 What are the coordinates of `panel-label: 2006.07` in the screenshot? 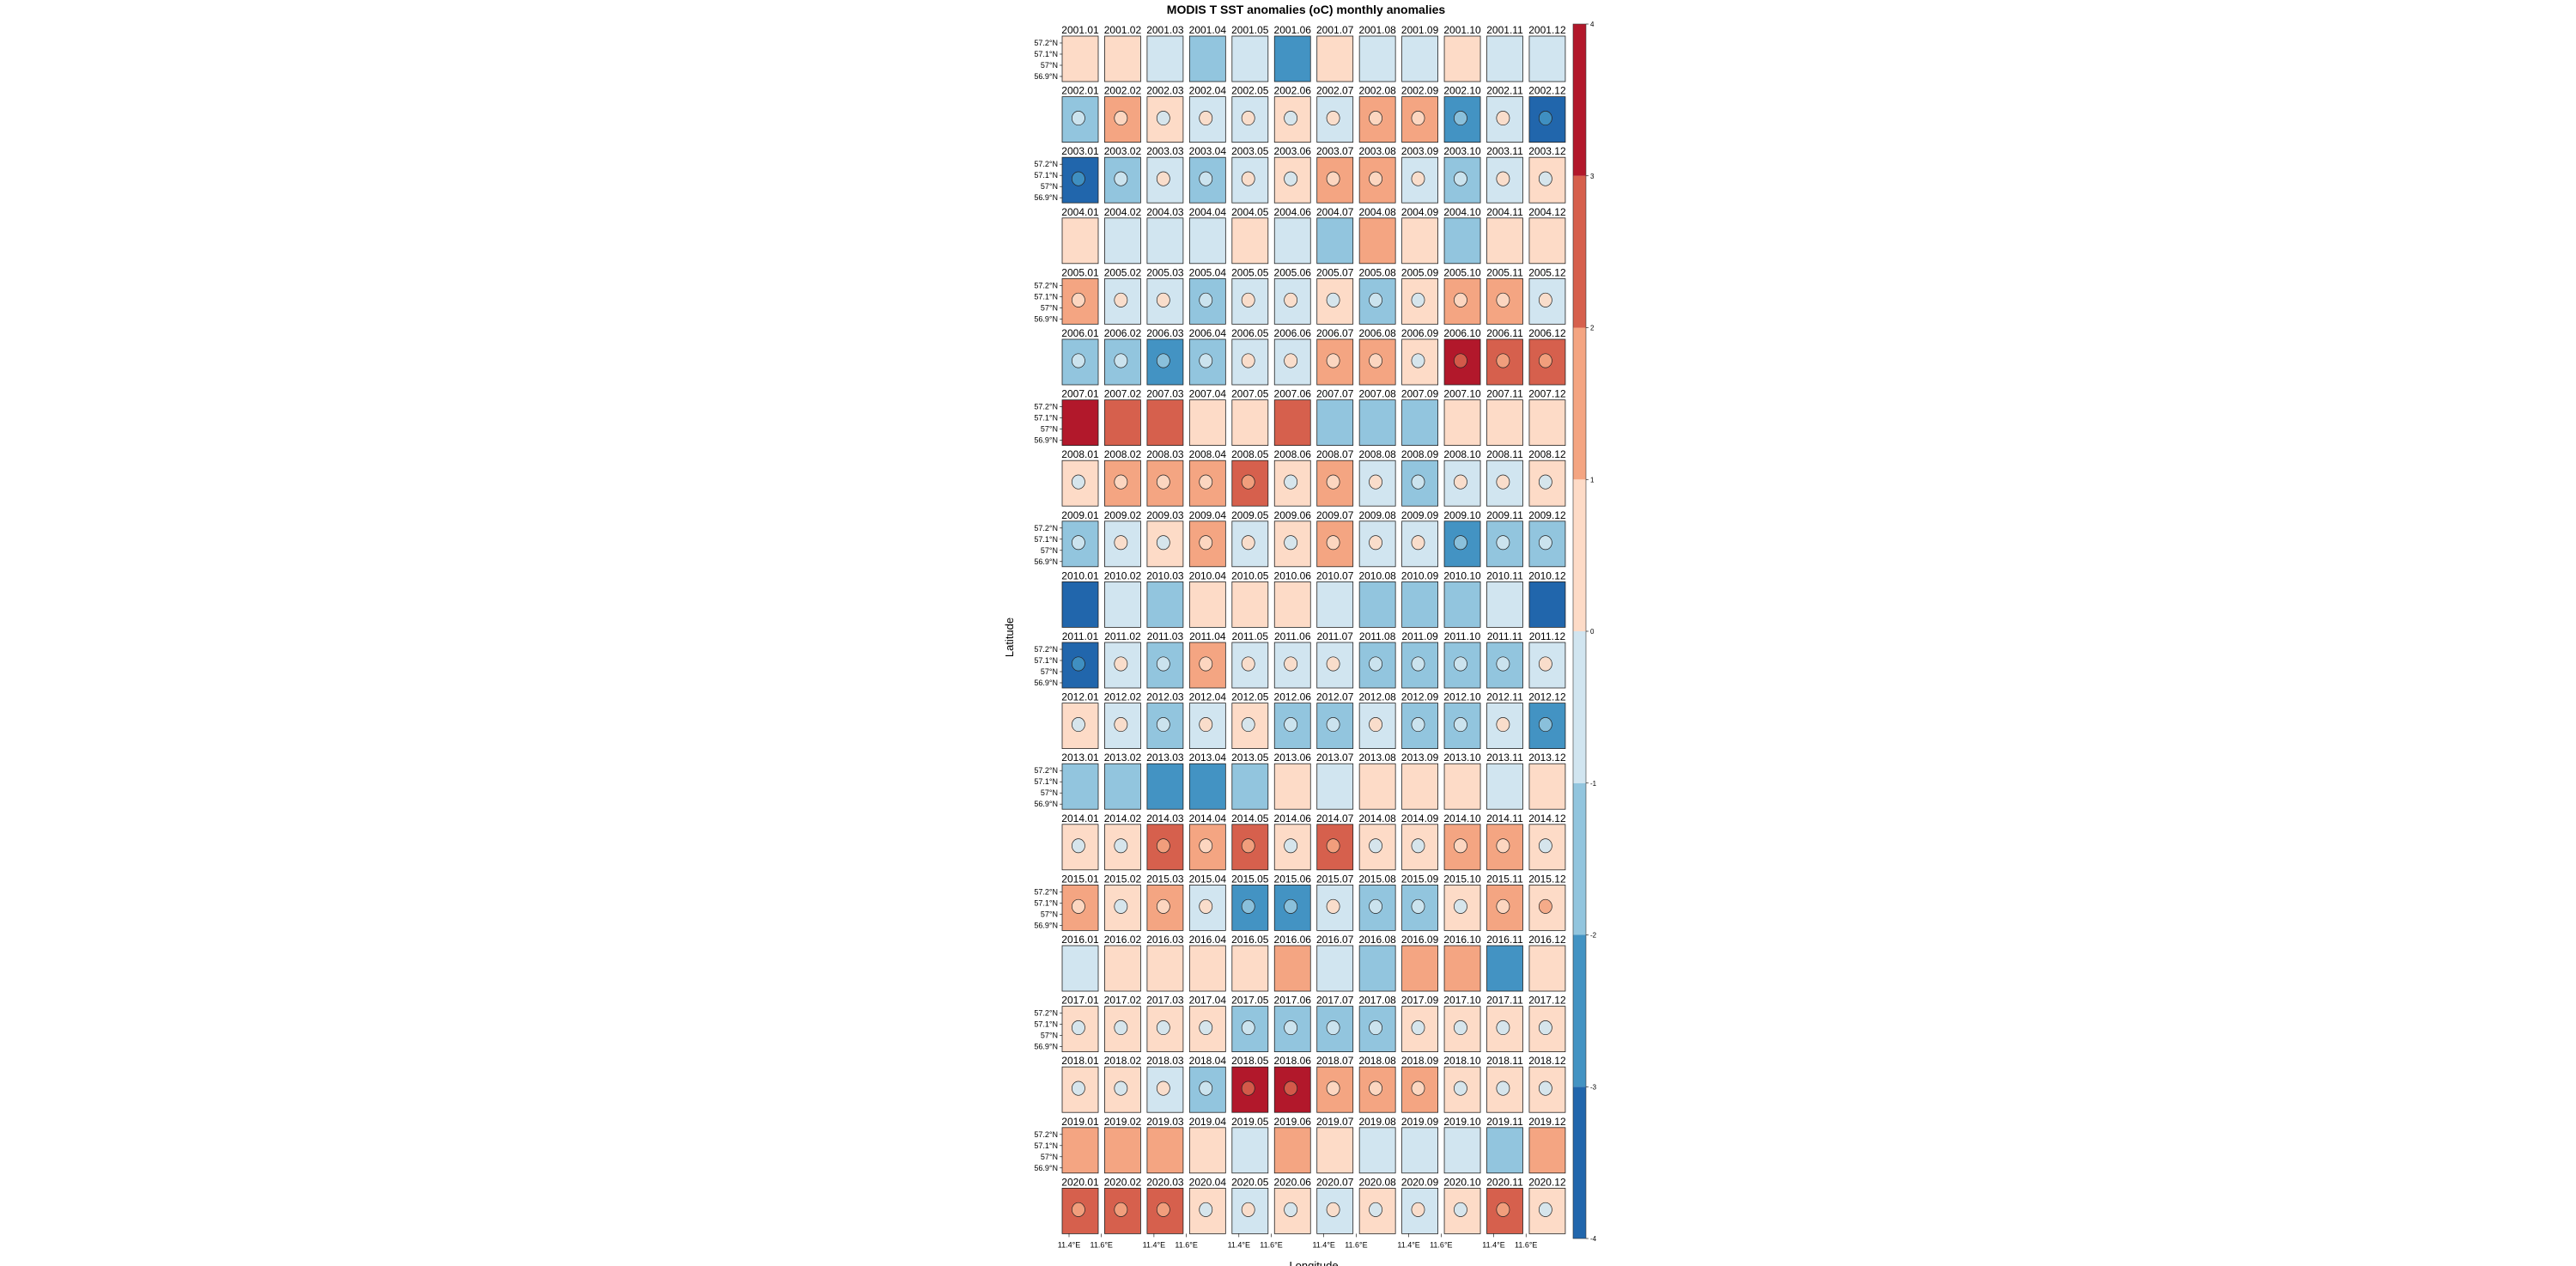 It's located at (1335, 333).